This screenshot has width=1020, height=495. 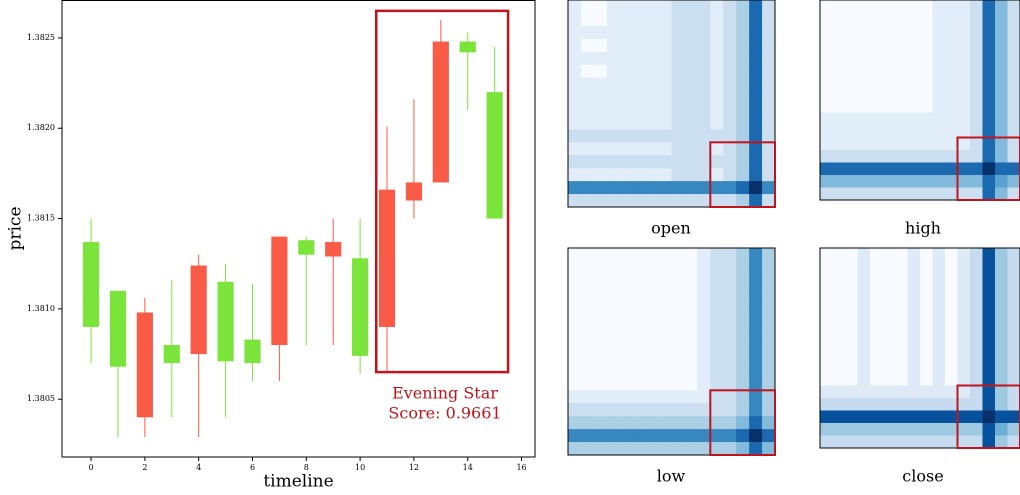 I want to click on highlight-box, so click(x=742, y=174).